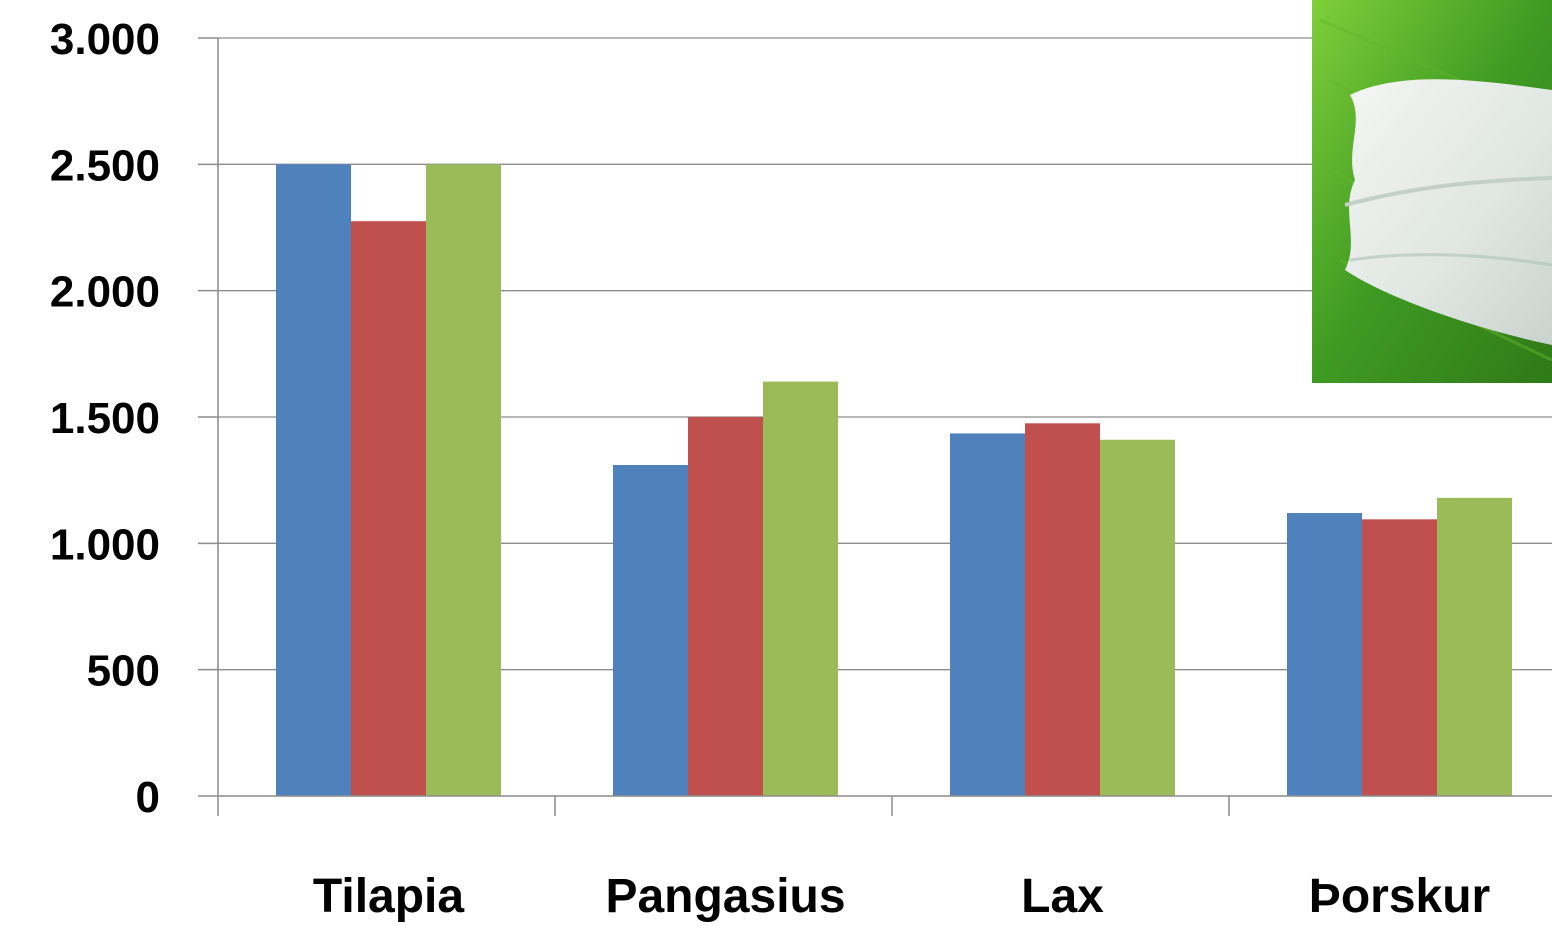 This screenshot has width=1552, height=926. I want to click on y-tick-label: 1.500, so click(105, 418).